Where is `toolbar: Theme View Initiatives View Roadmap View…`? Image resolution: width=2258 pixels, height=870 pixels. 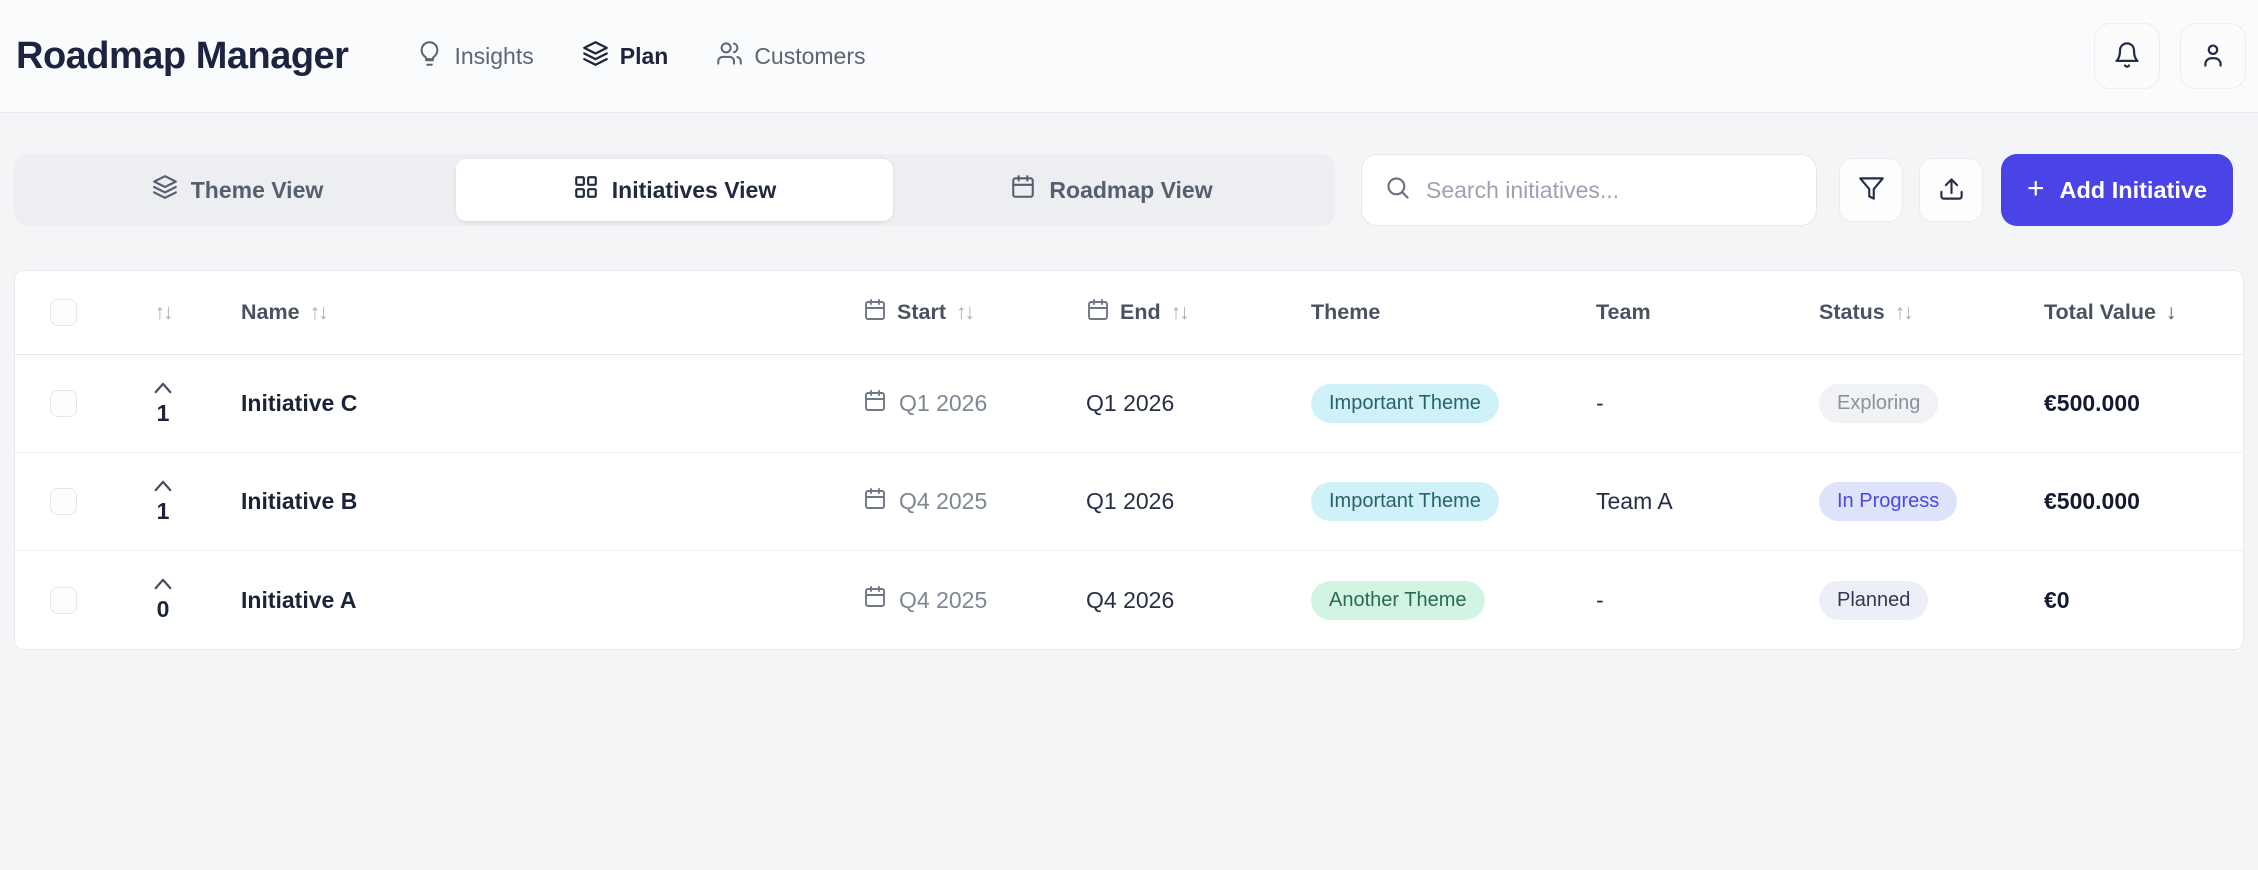 toolbar: Theme View Initiatives View Roadmap View… is located at coordinates (1129, 190).